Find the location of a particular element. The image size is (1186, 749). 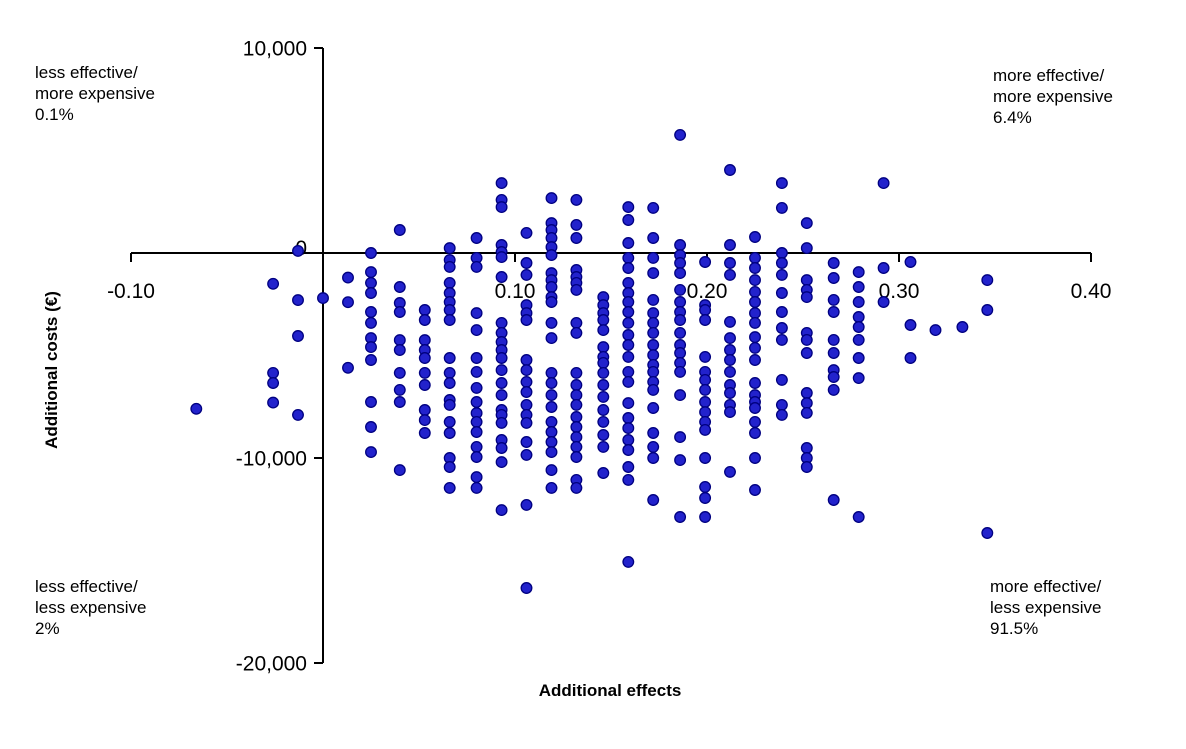

quadrant-label-line: more expensive is located at coordinates (1053, 96).